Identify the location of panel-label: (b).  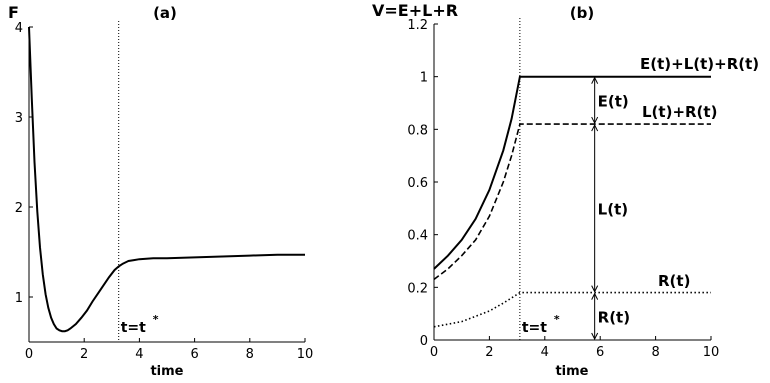
(582, 13).